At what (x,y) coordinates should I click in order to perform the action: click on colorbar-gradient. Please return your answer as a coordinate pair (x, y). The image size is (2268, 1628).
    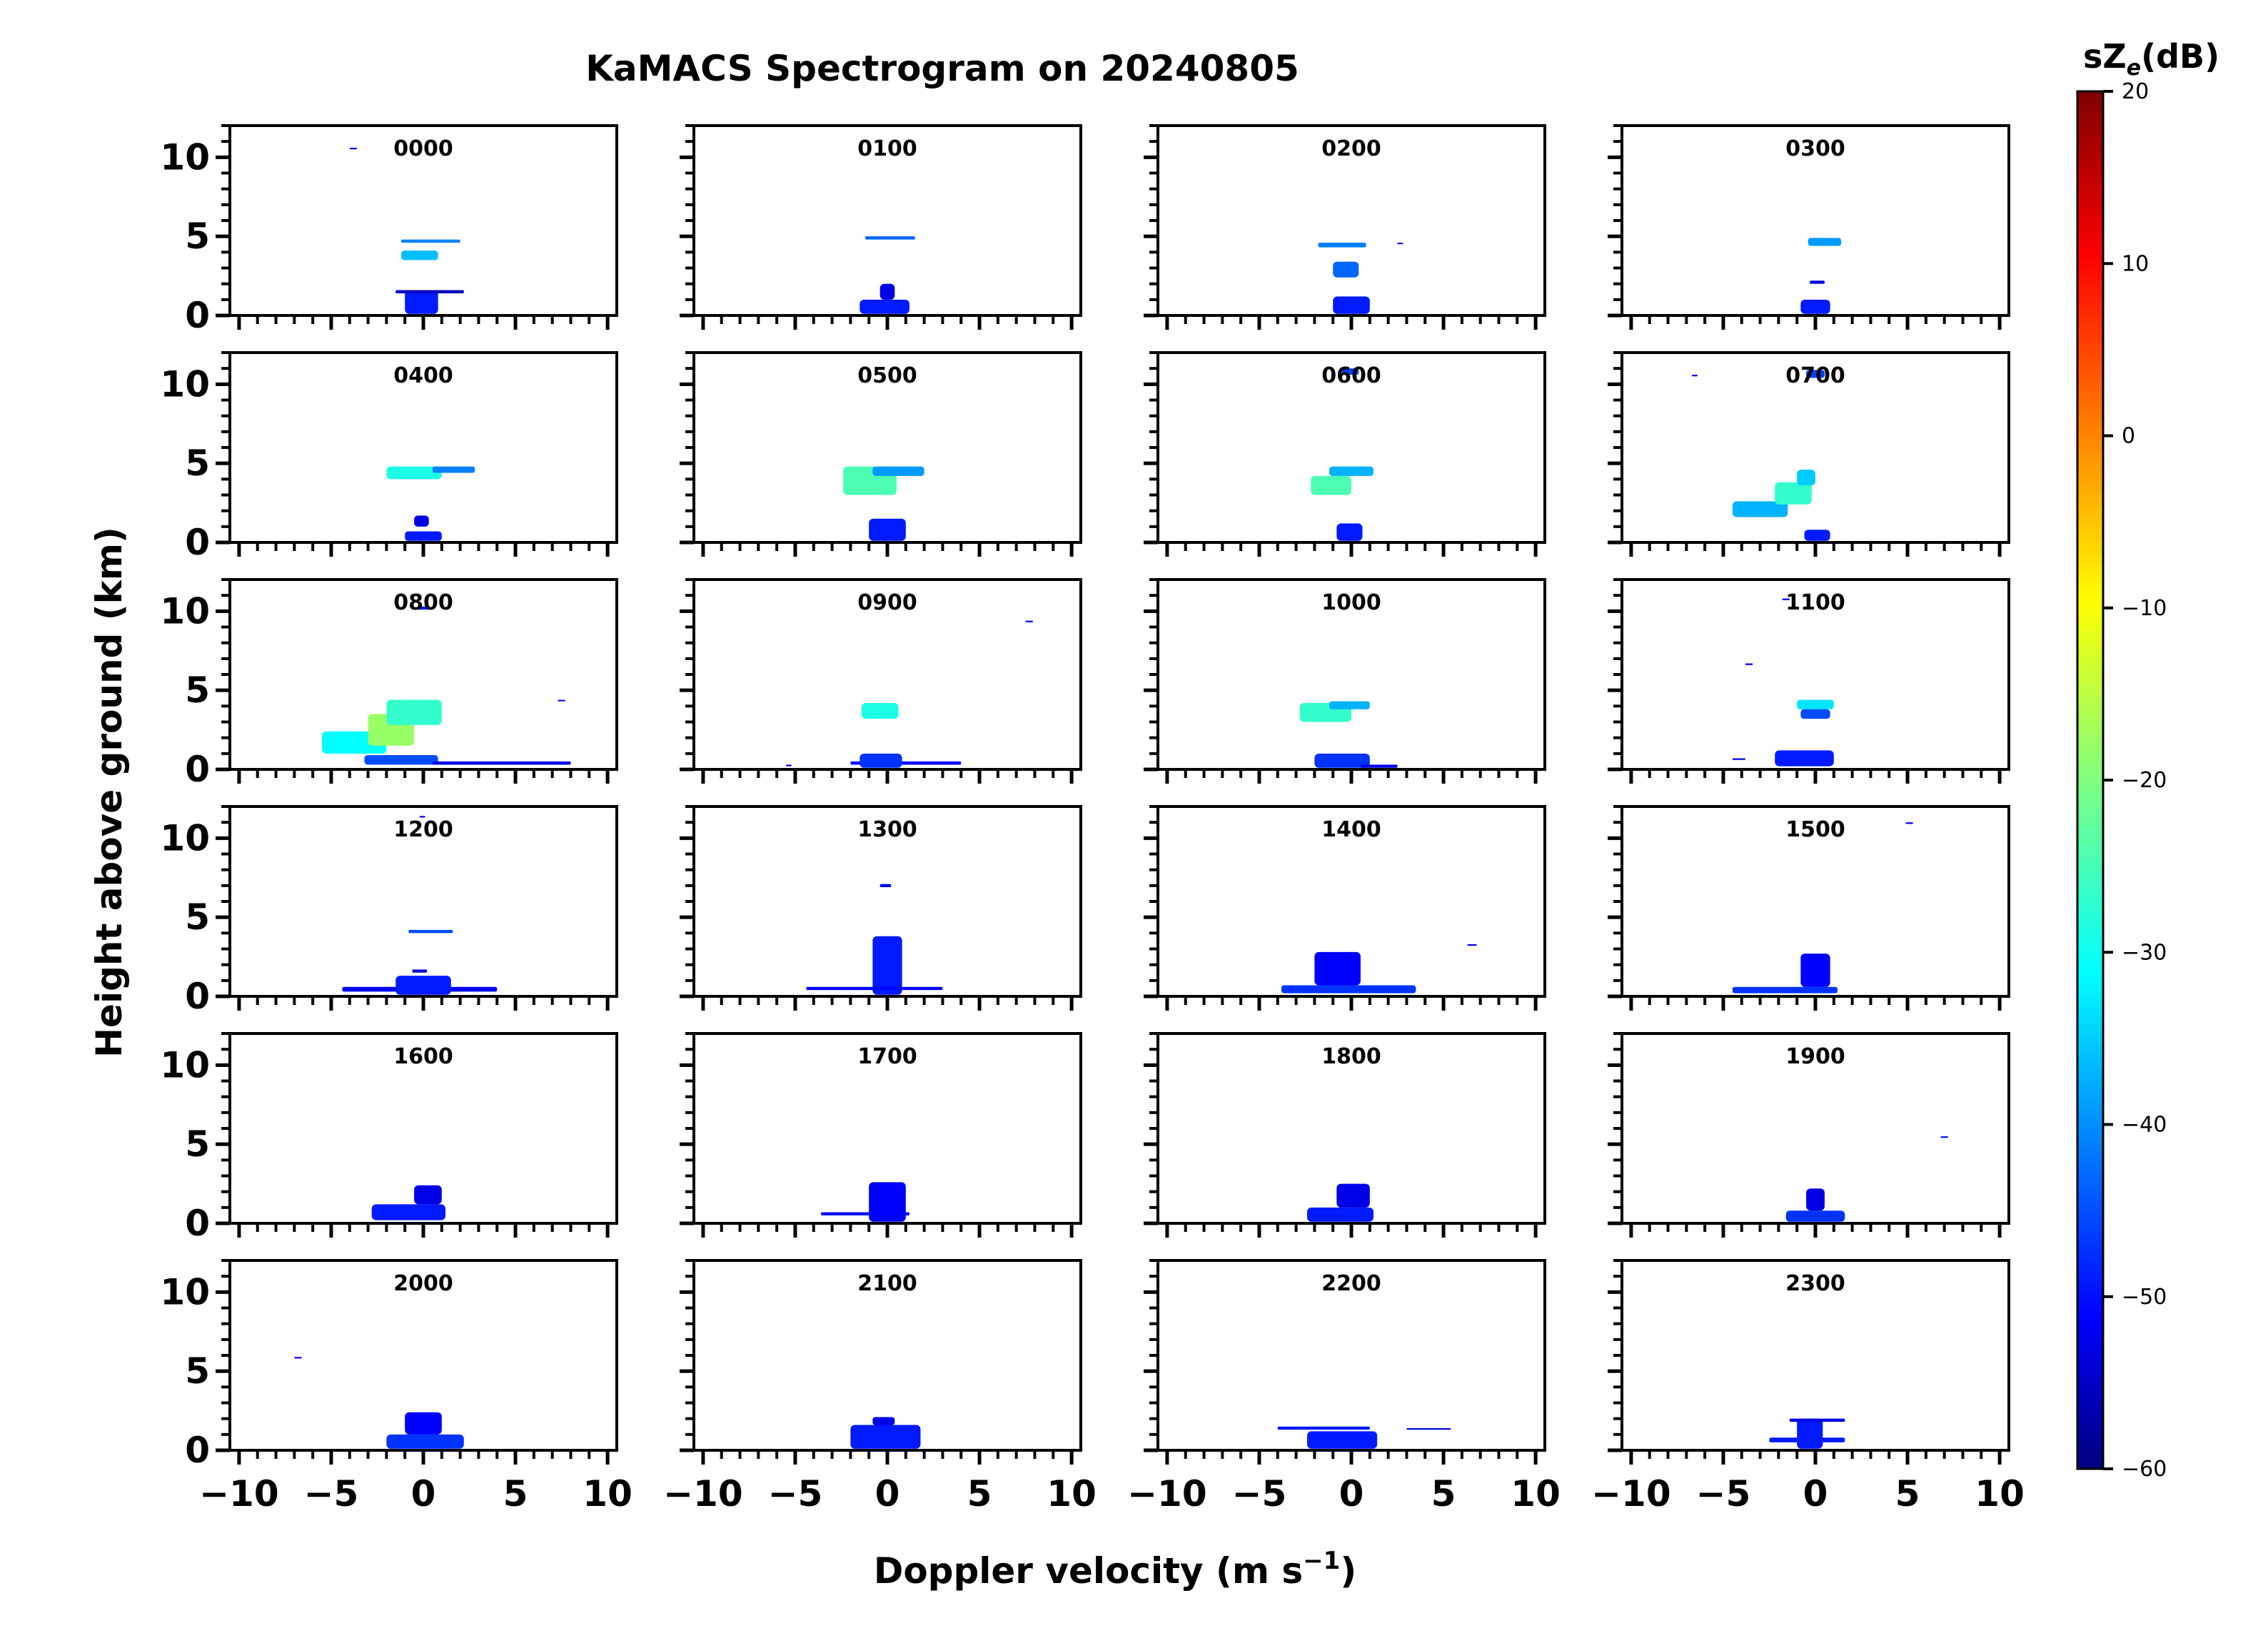
    Looking at the image, I should click on (2090, 780).